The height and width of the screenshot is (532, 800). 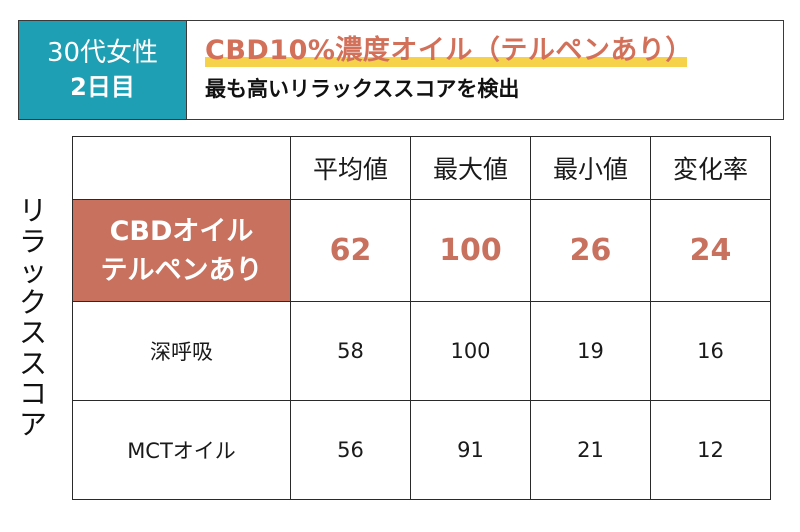 I want to click on headline-highlight, so click(x=446, y=62).